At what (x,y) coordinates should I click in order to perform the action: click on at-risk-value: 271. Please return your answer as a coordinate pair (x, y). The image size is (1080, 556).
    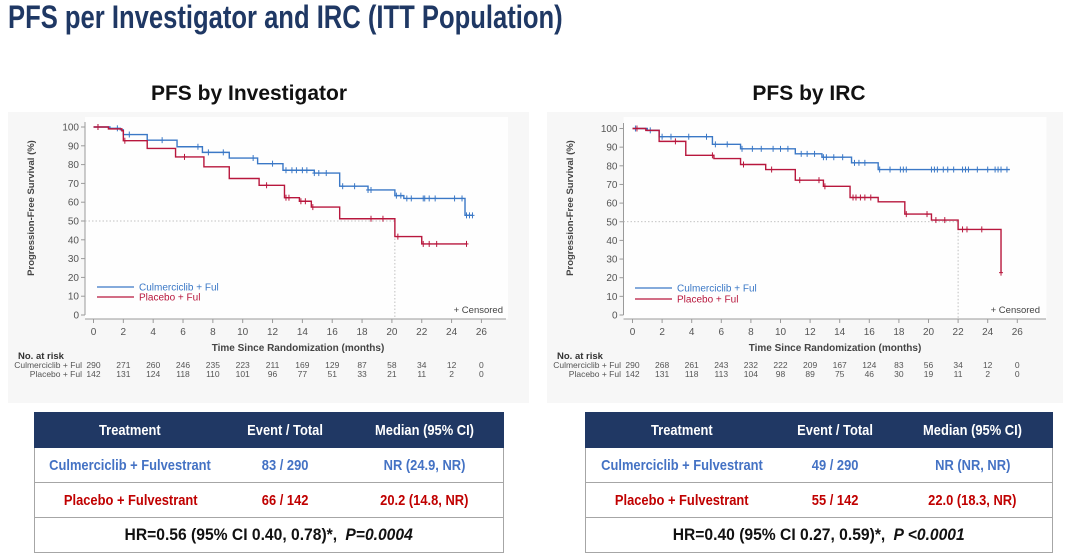
    Looking at the image, I should click on (123, 365).